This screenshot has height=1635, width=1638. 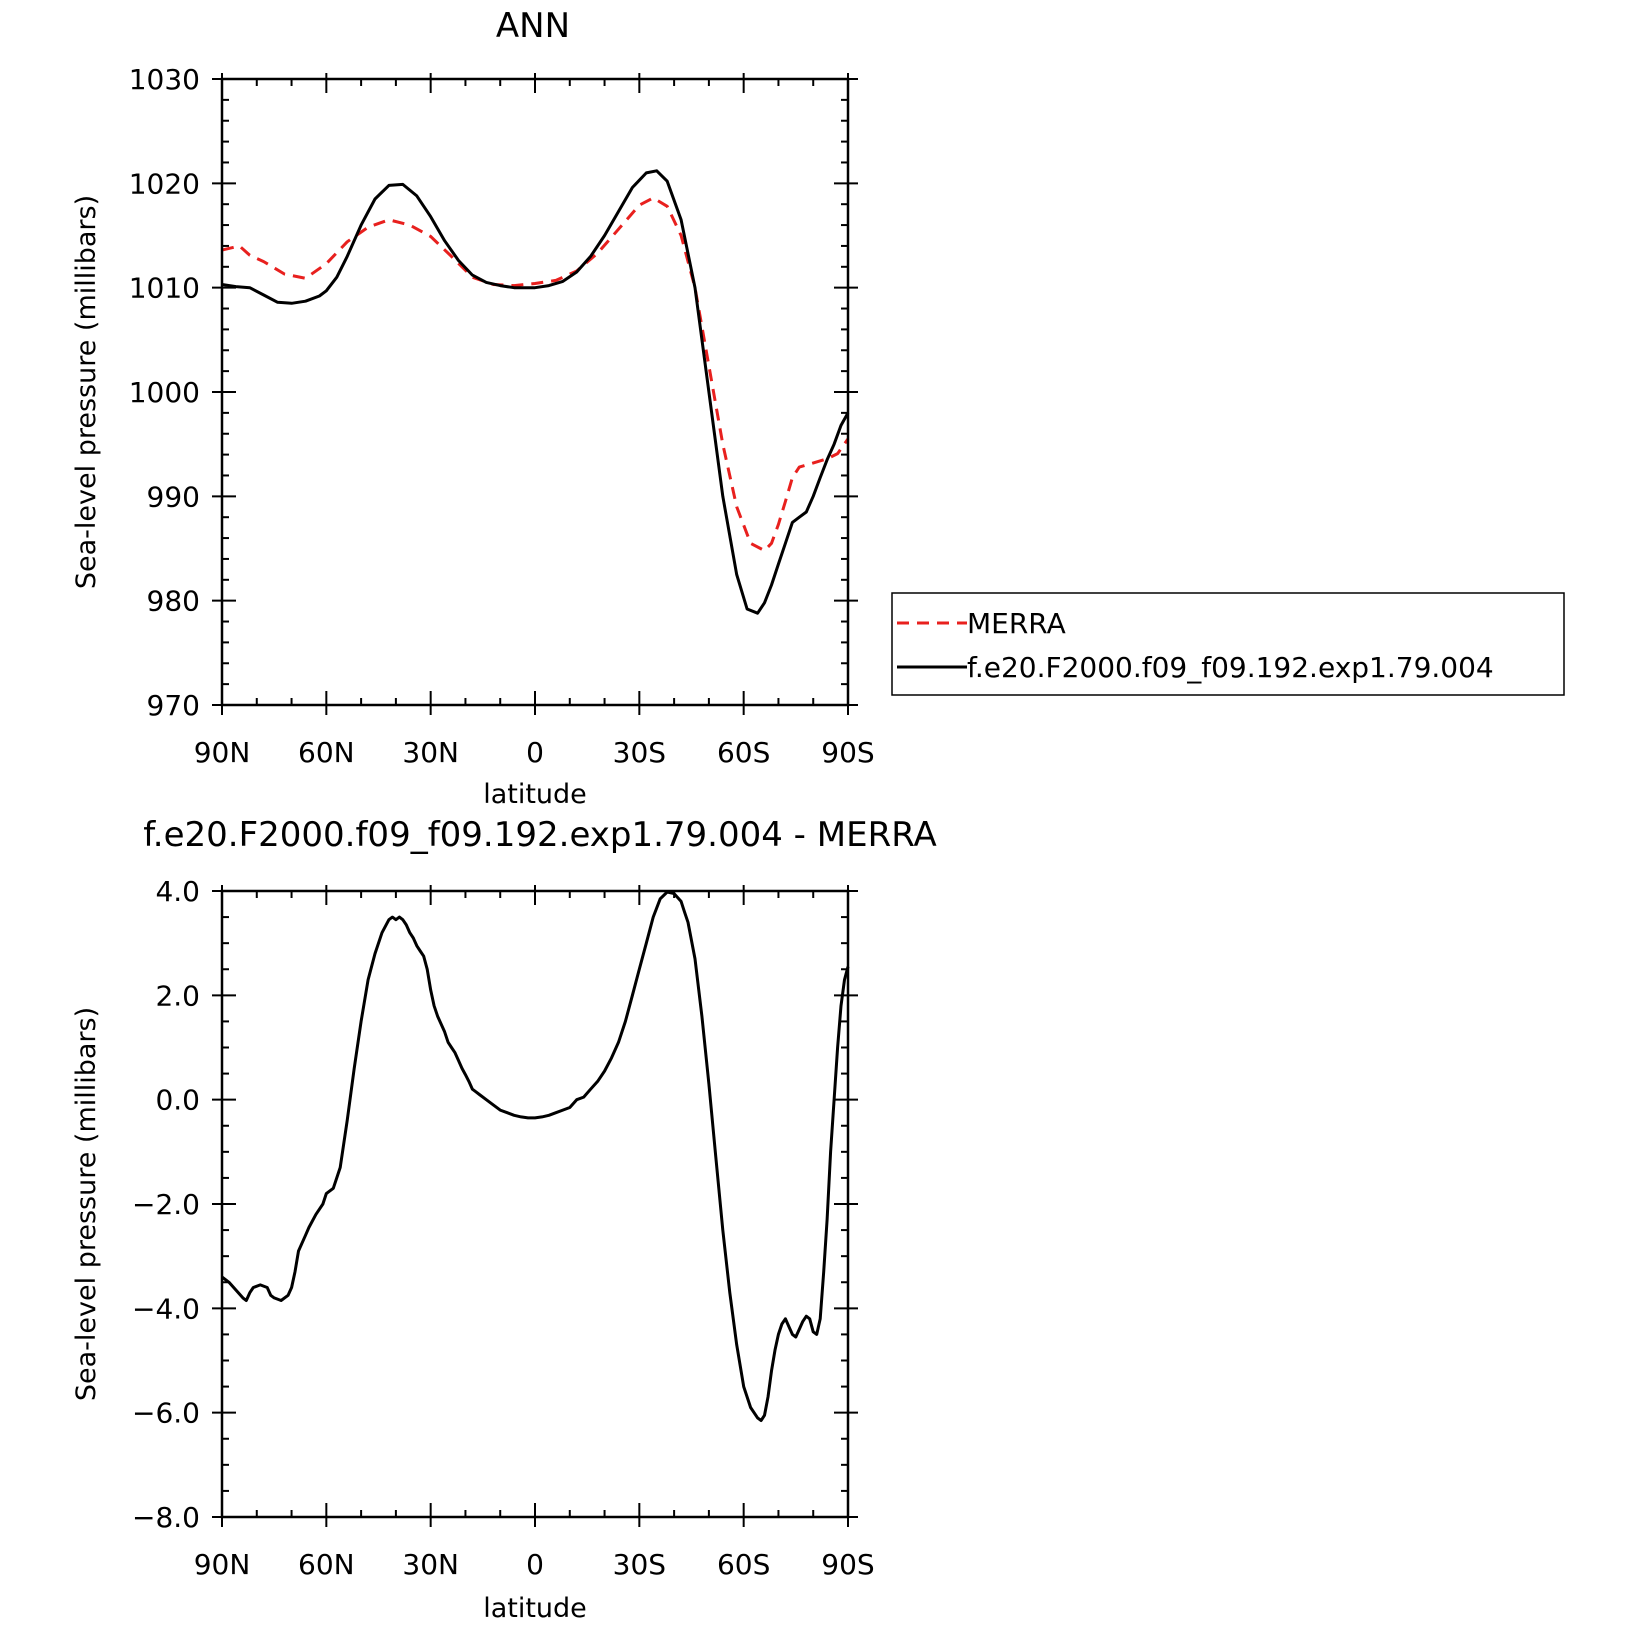 I want to click on bottom-x-tick-labels: 90N 60N 30N 0 30S 60S 90S, so click(x=534, y=1564).